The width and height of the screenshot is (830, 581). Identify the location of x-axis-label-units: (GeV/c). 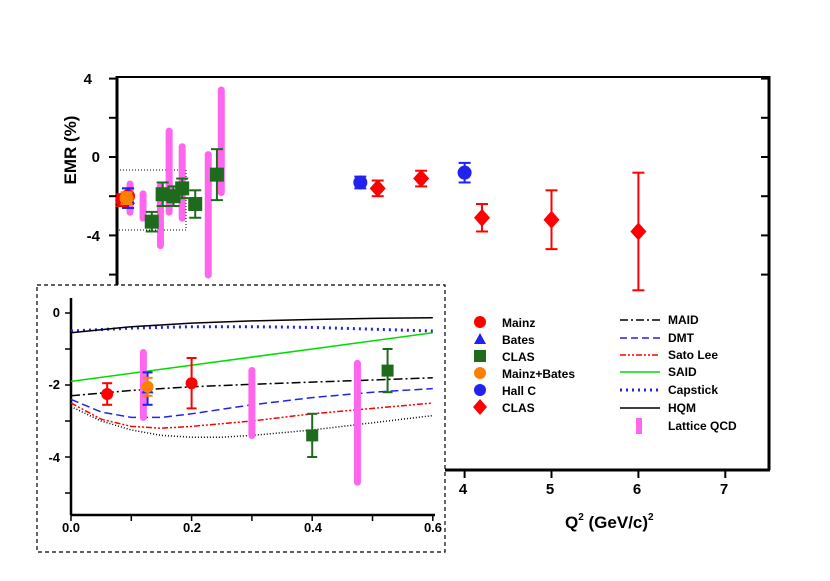
(616, 522).